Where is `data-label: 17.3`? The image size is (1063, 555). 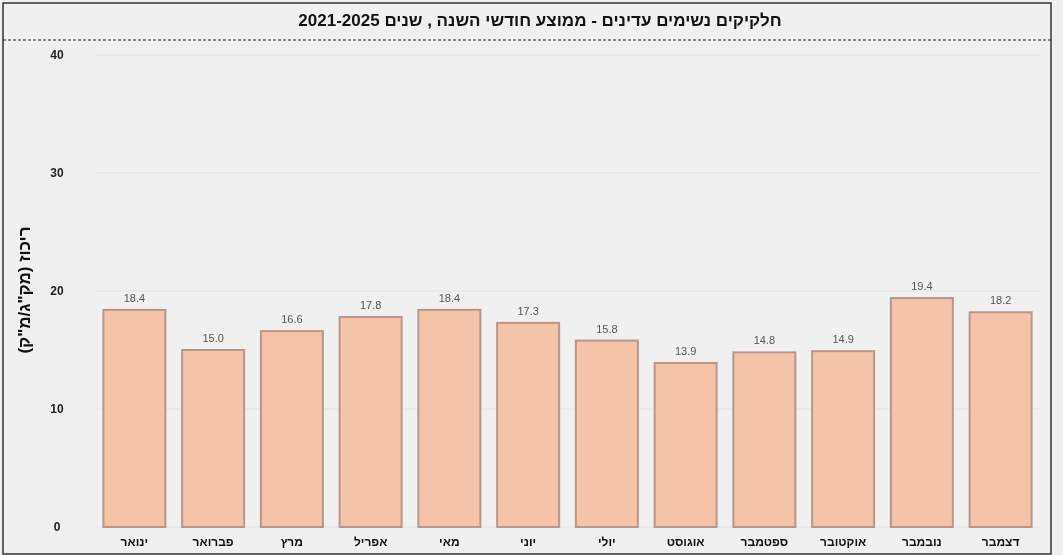 data-label: 17.3 is located at coordinates (528, 310).